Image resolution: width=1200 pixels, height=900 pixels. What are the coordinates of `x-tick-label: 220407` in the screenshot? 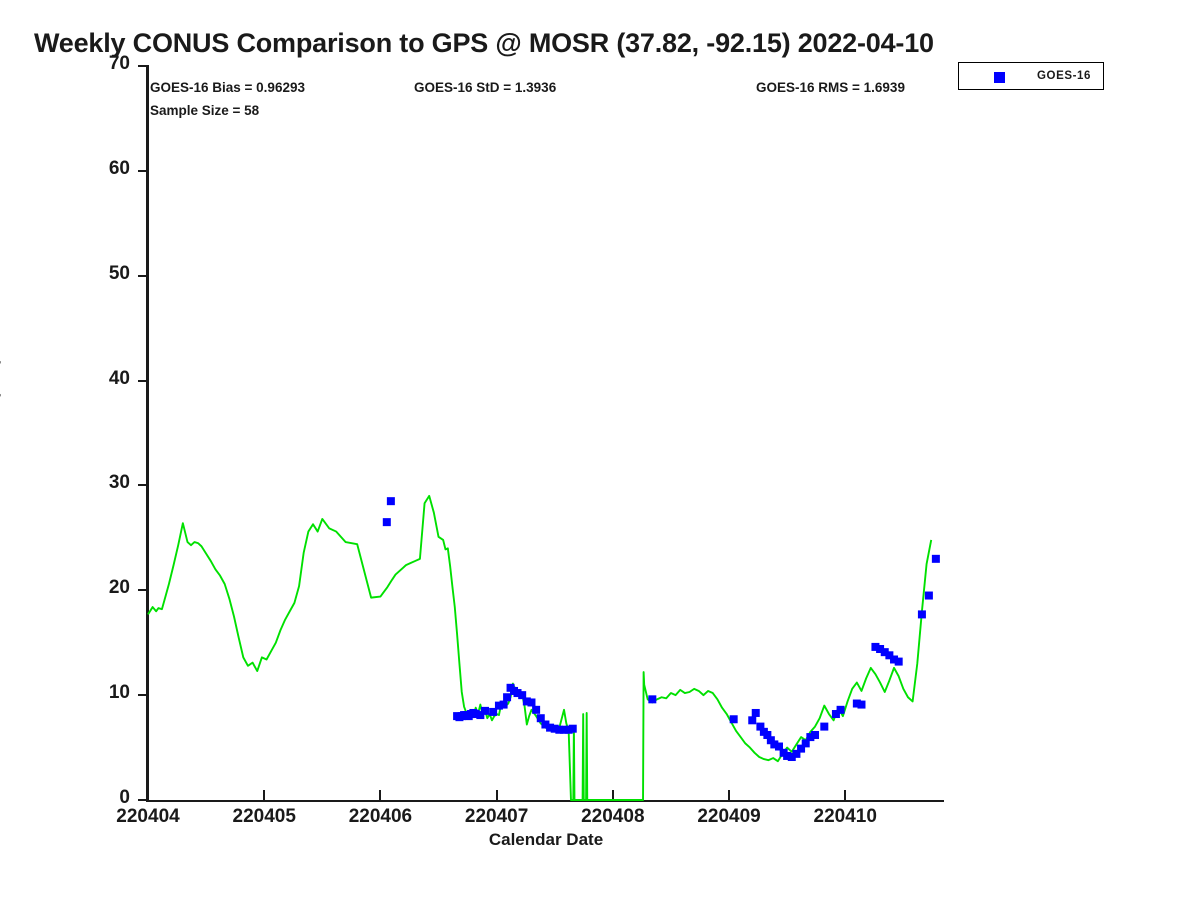 It's located at (496, 816).